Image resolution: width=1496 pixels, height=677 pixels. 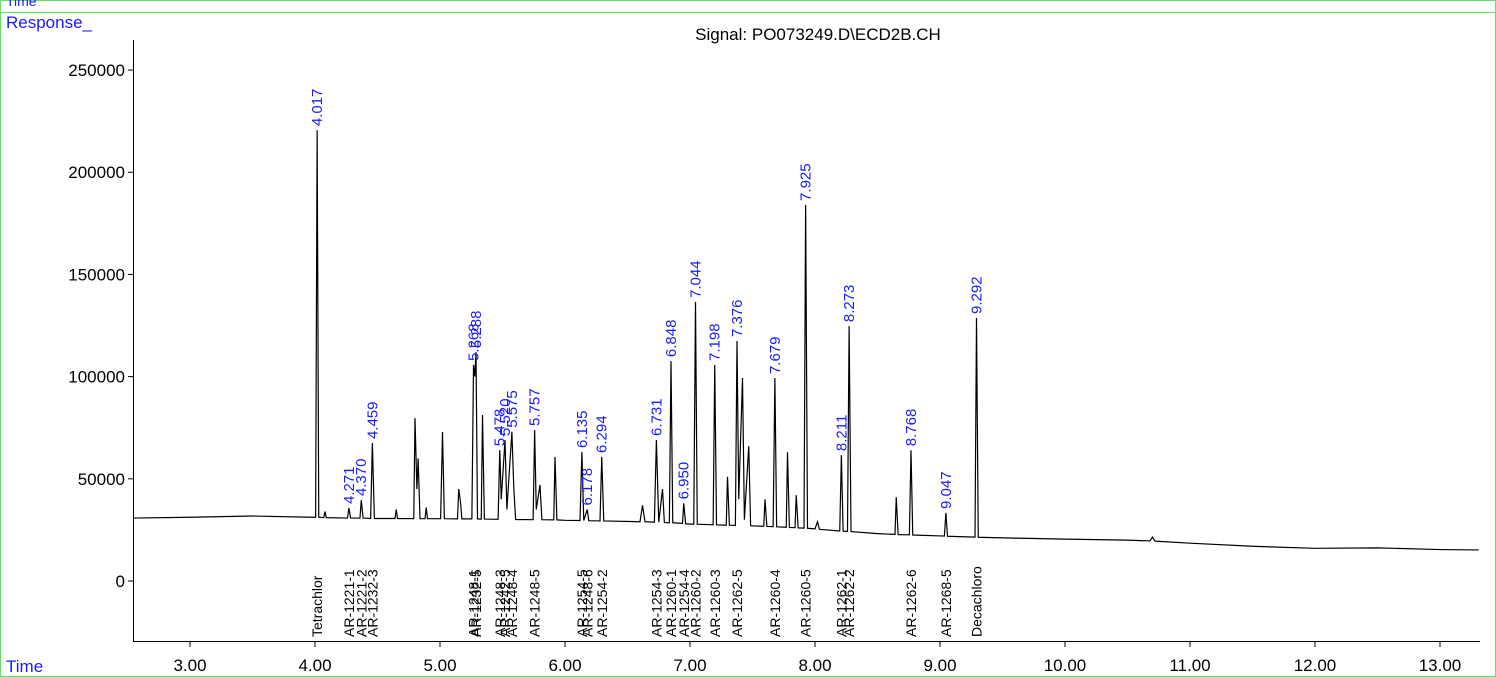 What do you see at coordinates (372, 421) in the screenshot?
I see `peak-label: 4.459` at bounding box center [372, 421].